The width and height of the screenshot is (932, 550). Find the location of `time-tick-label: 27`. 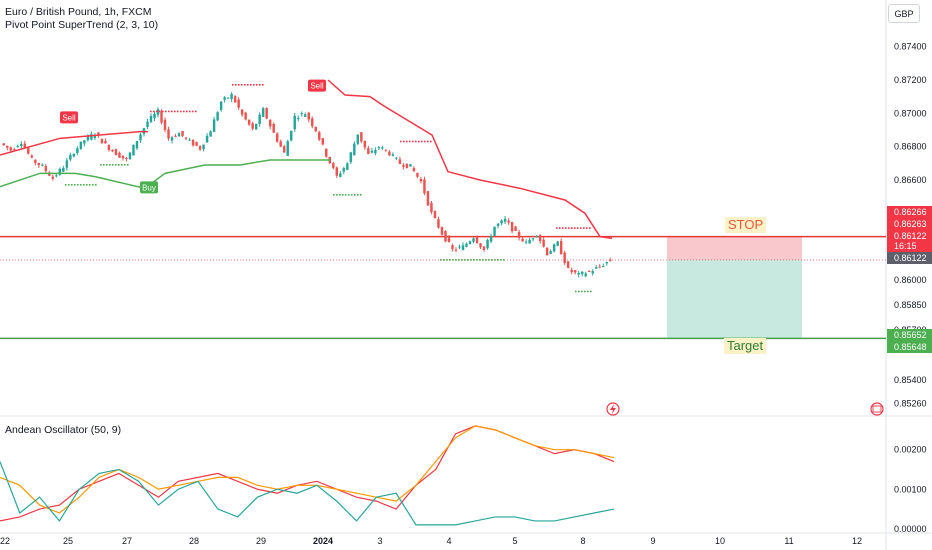

time-tick-label: 27 is located at coordinates (127, 541).